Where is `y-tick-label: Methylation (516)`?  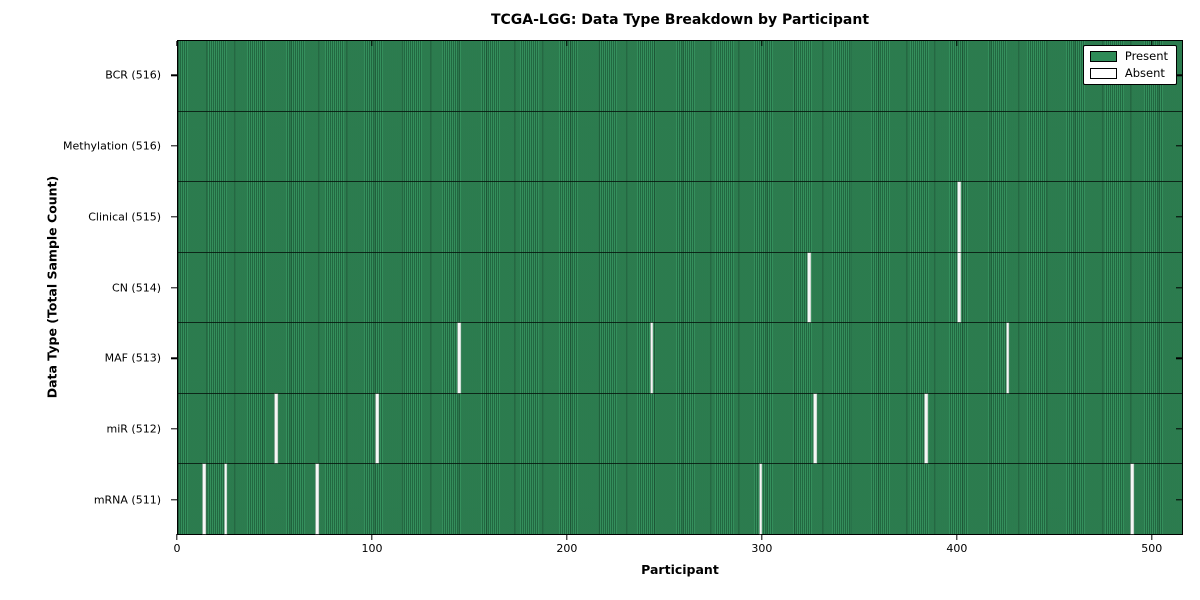
y-tick-label: Methylation (516) is located at coordinates (112, 146).